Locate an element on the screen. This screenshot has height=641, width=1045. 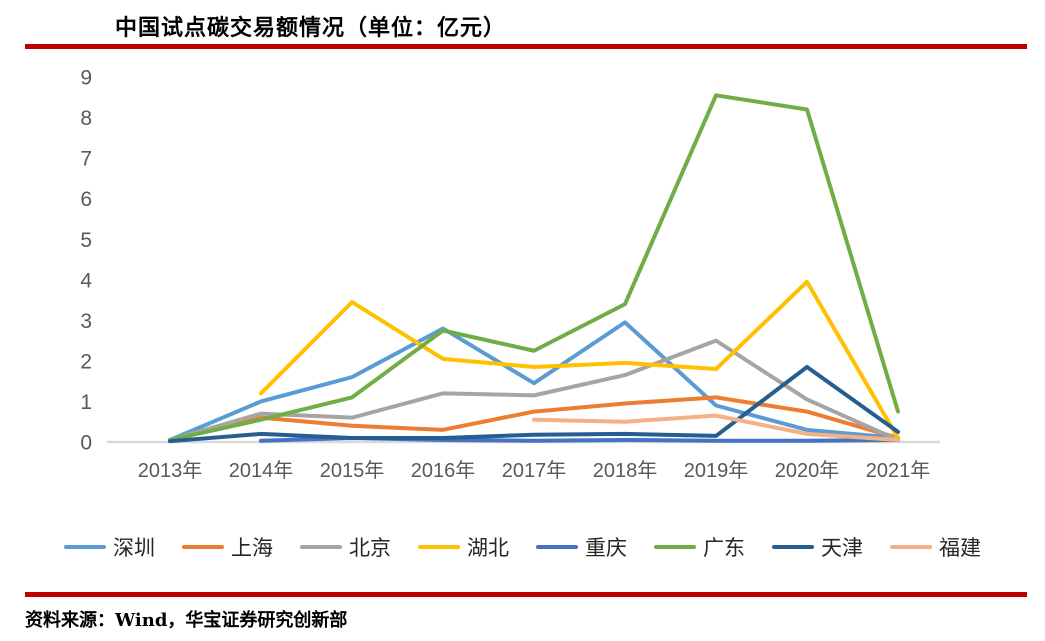
series-line-上海 is located at coordinates (534, 418).